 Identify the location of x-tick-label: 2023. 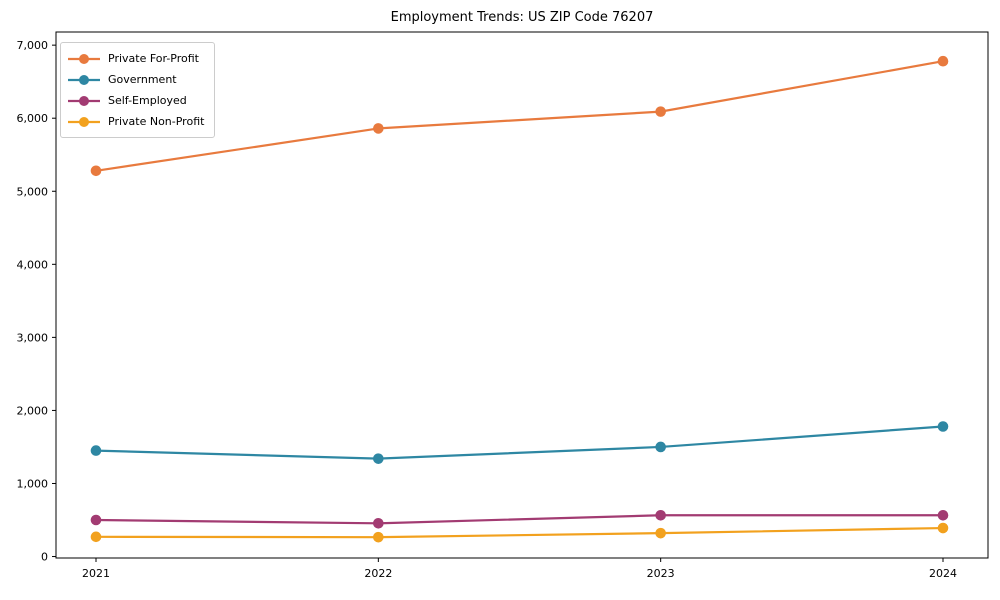
(661, 573).